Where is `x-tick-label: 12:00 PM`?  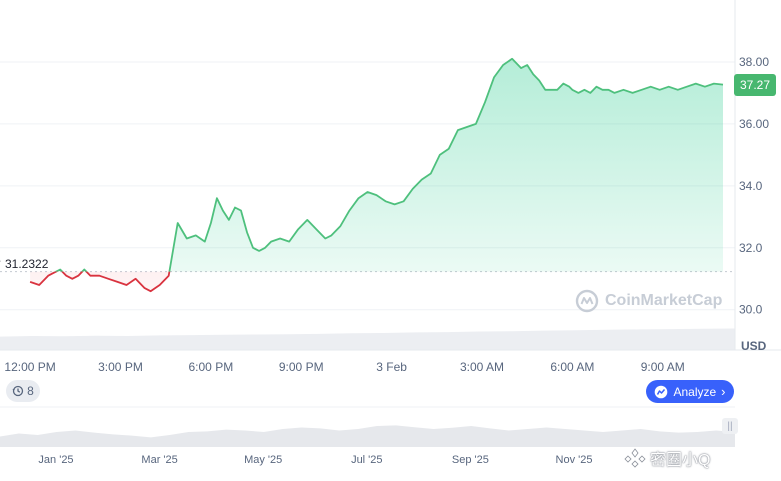
x-tick-label: 12:00 PM is located at coordinates (29, 367).